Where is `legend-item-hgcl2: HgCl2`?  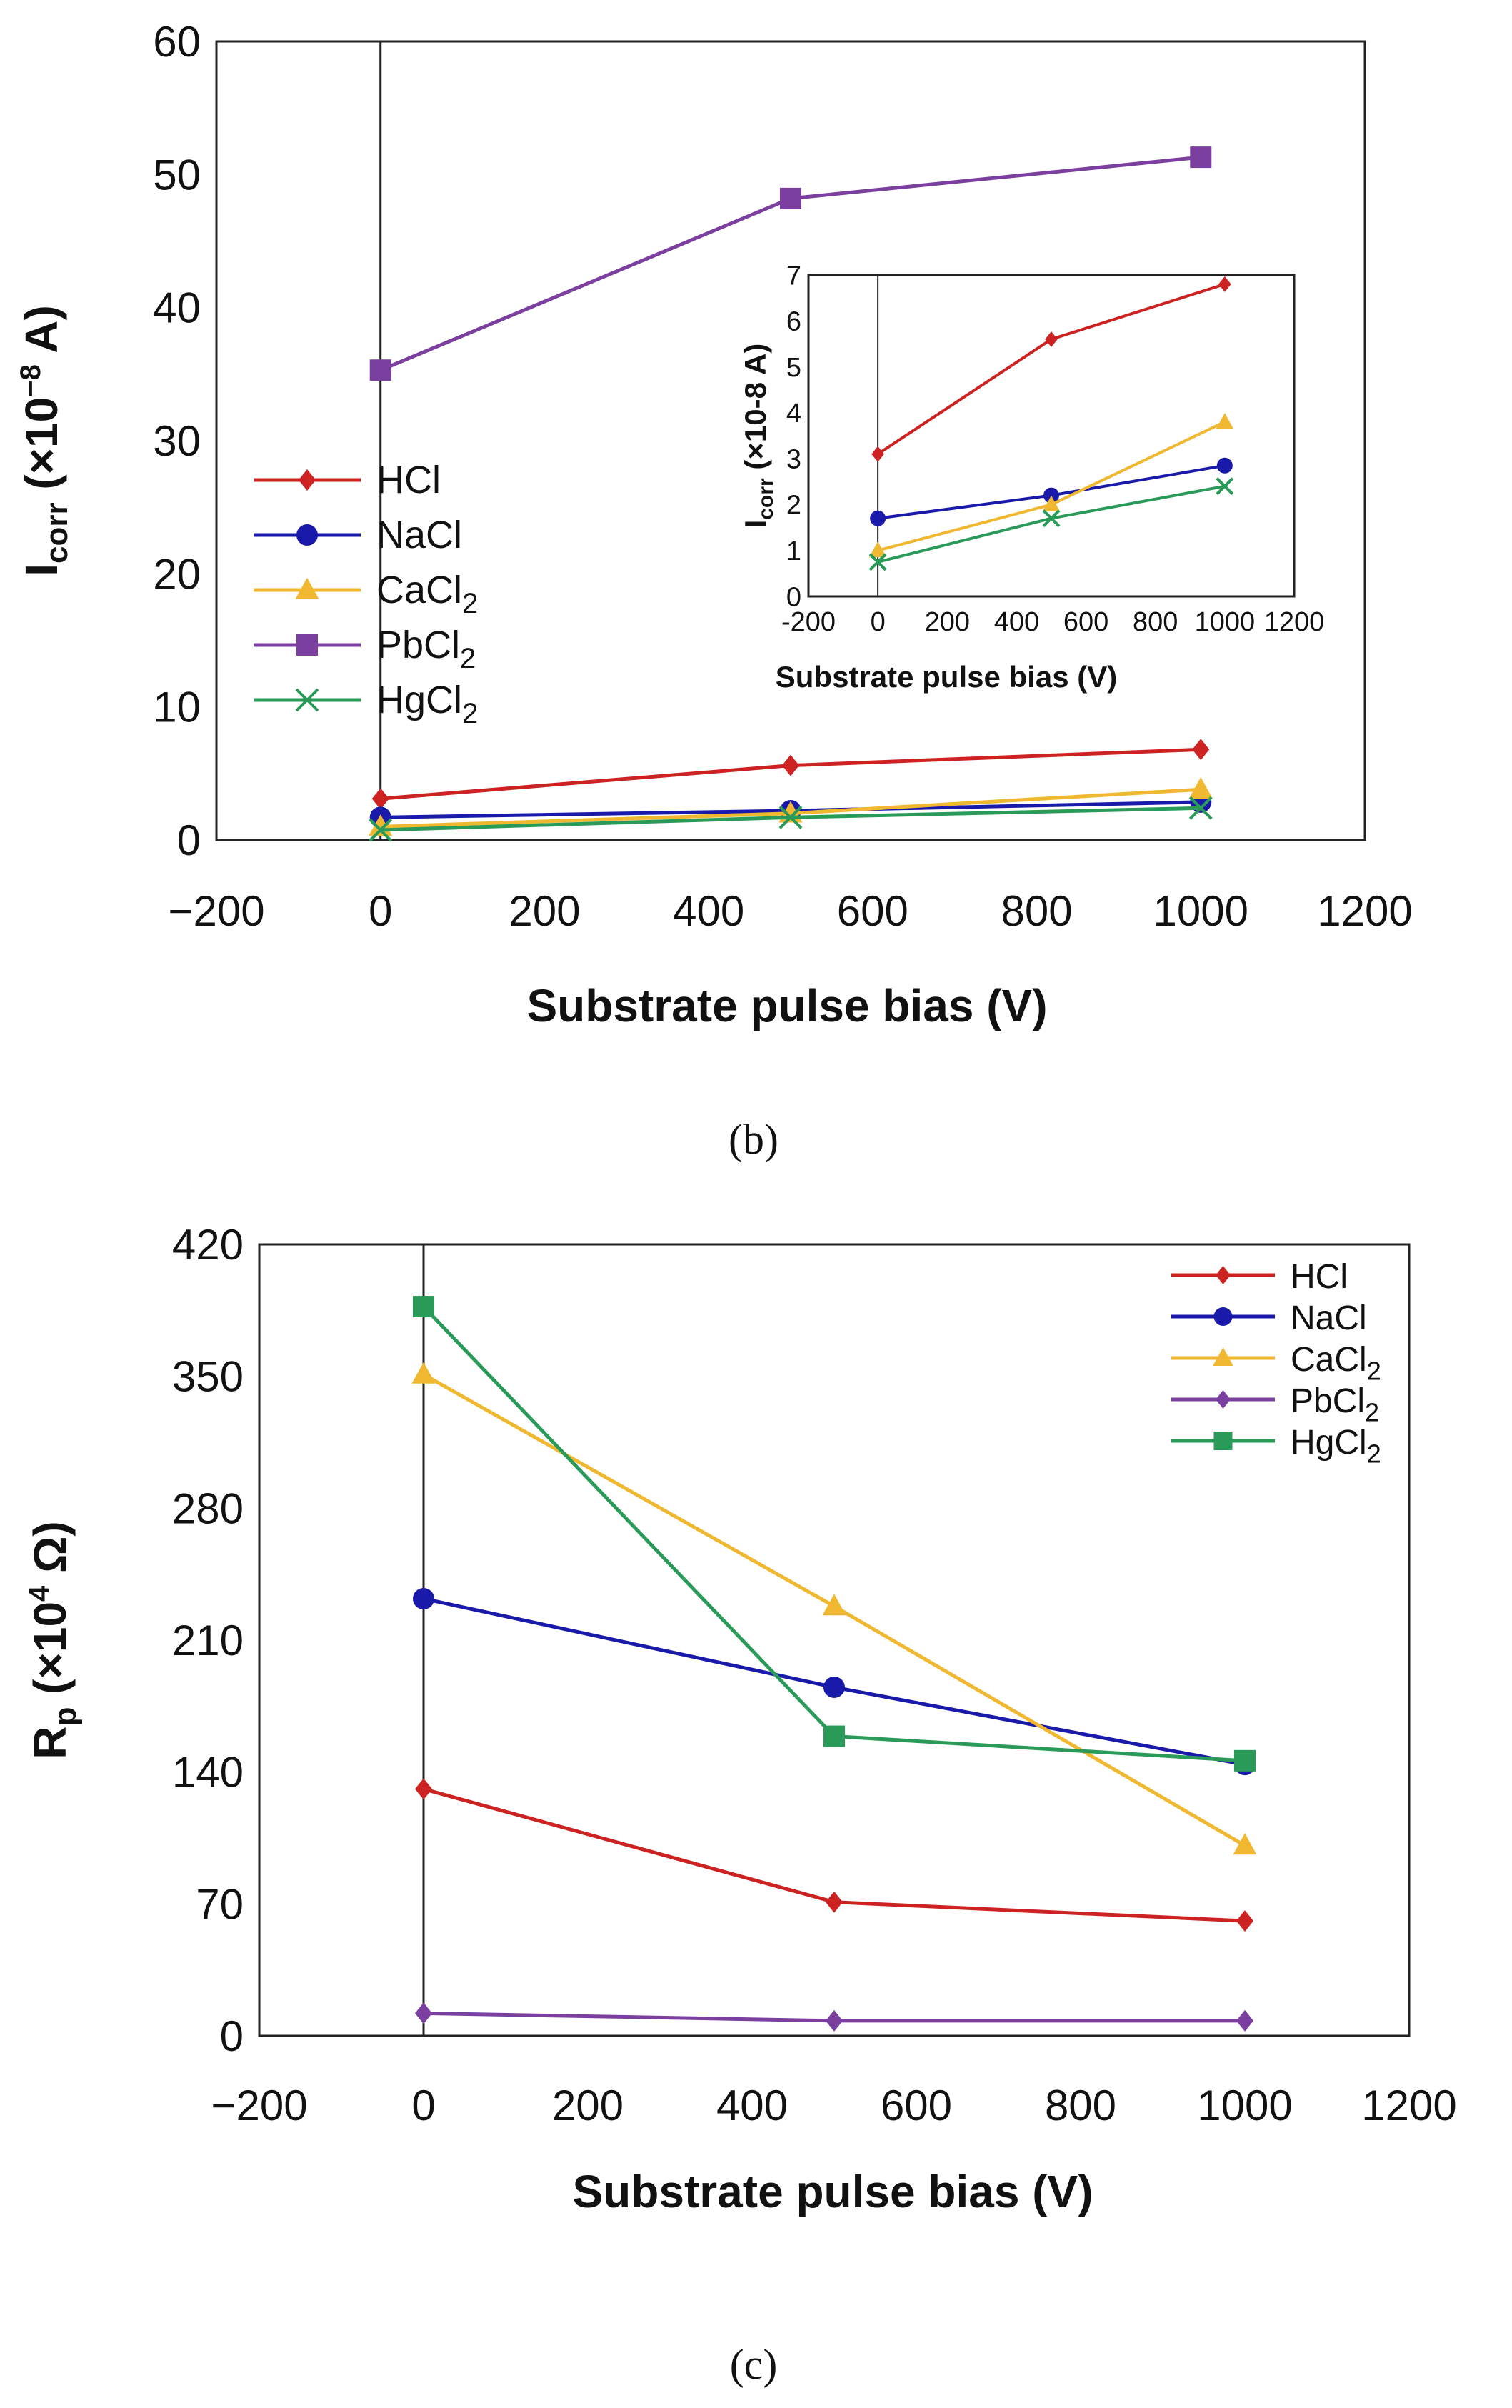
legend-item-hgcl2: HgCl2 is located at coordinates (1276, 1446).